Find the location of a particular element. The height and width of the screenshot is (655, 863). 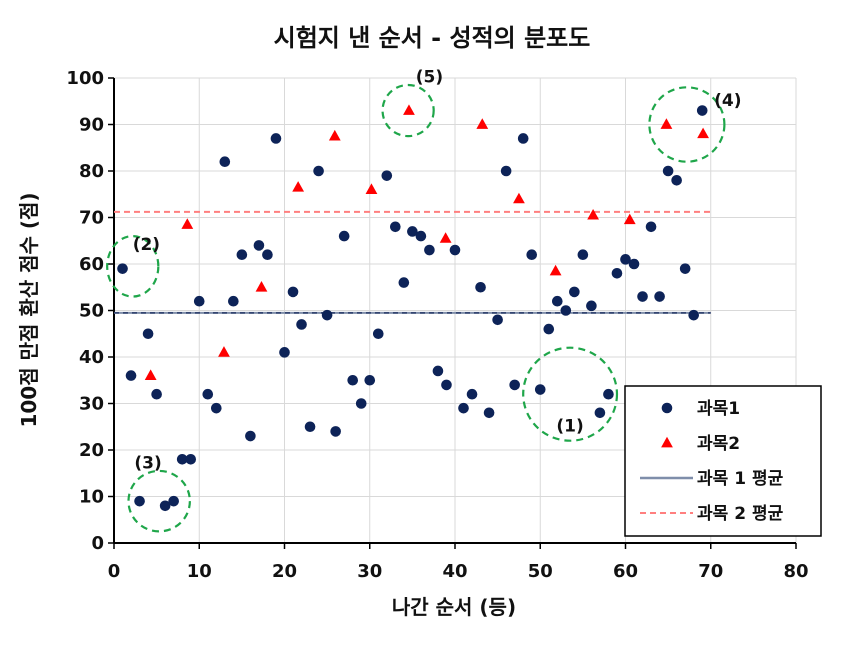

x-axis-label: 나간 순서 (등) is located at coordinates (454, 607).